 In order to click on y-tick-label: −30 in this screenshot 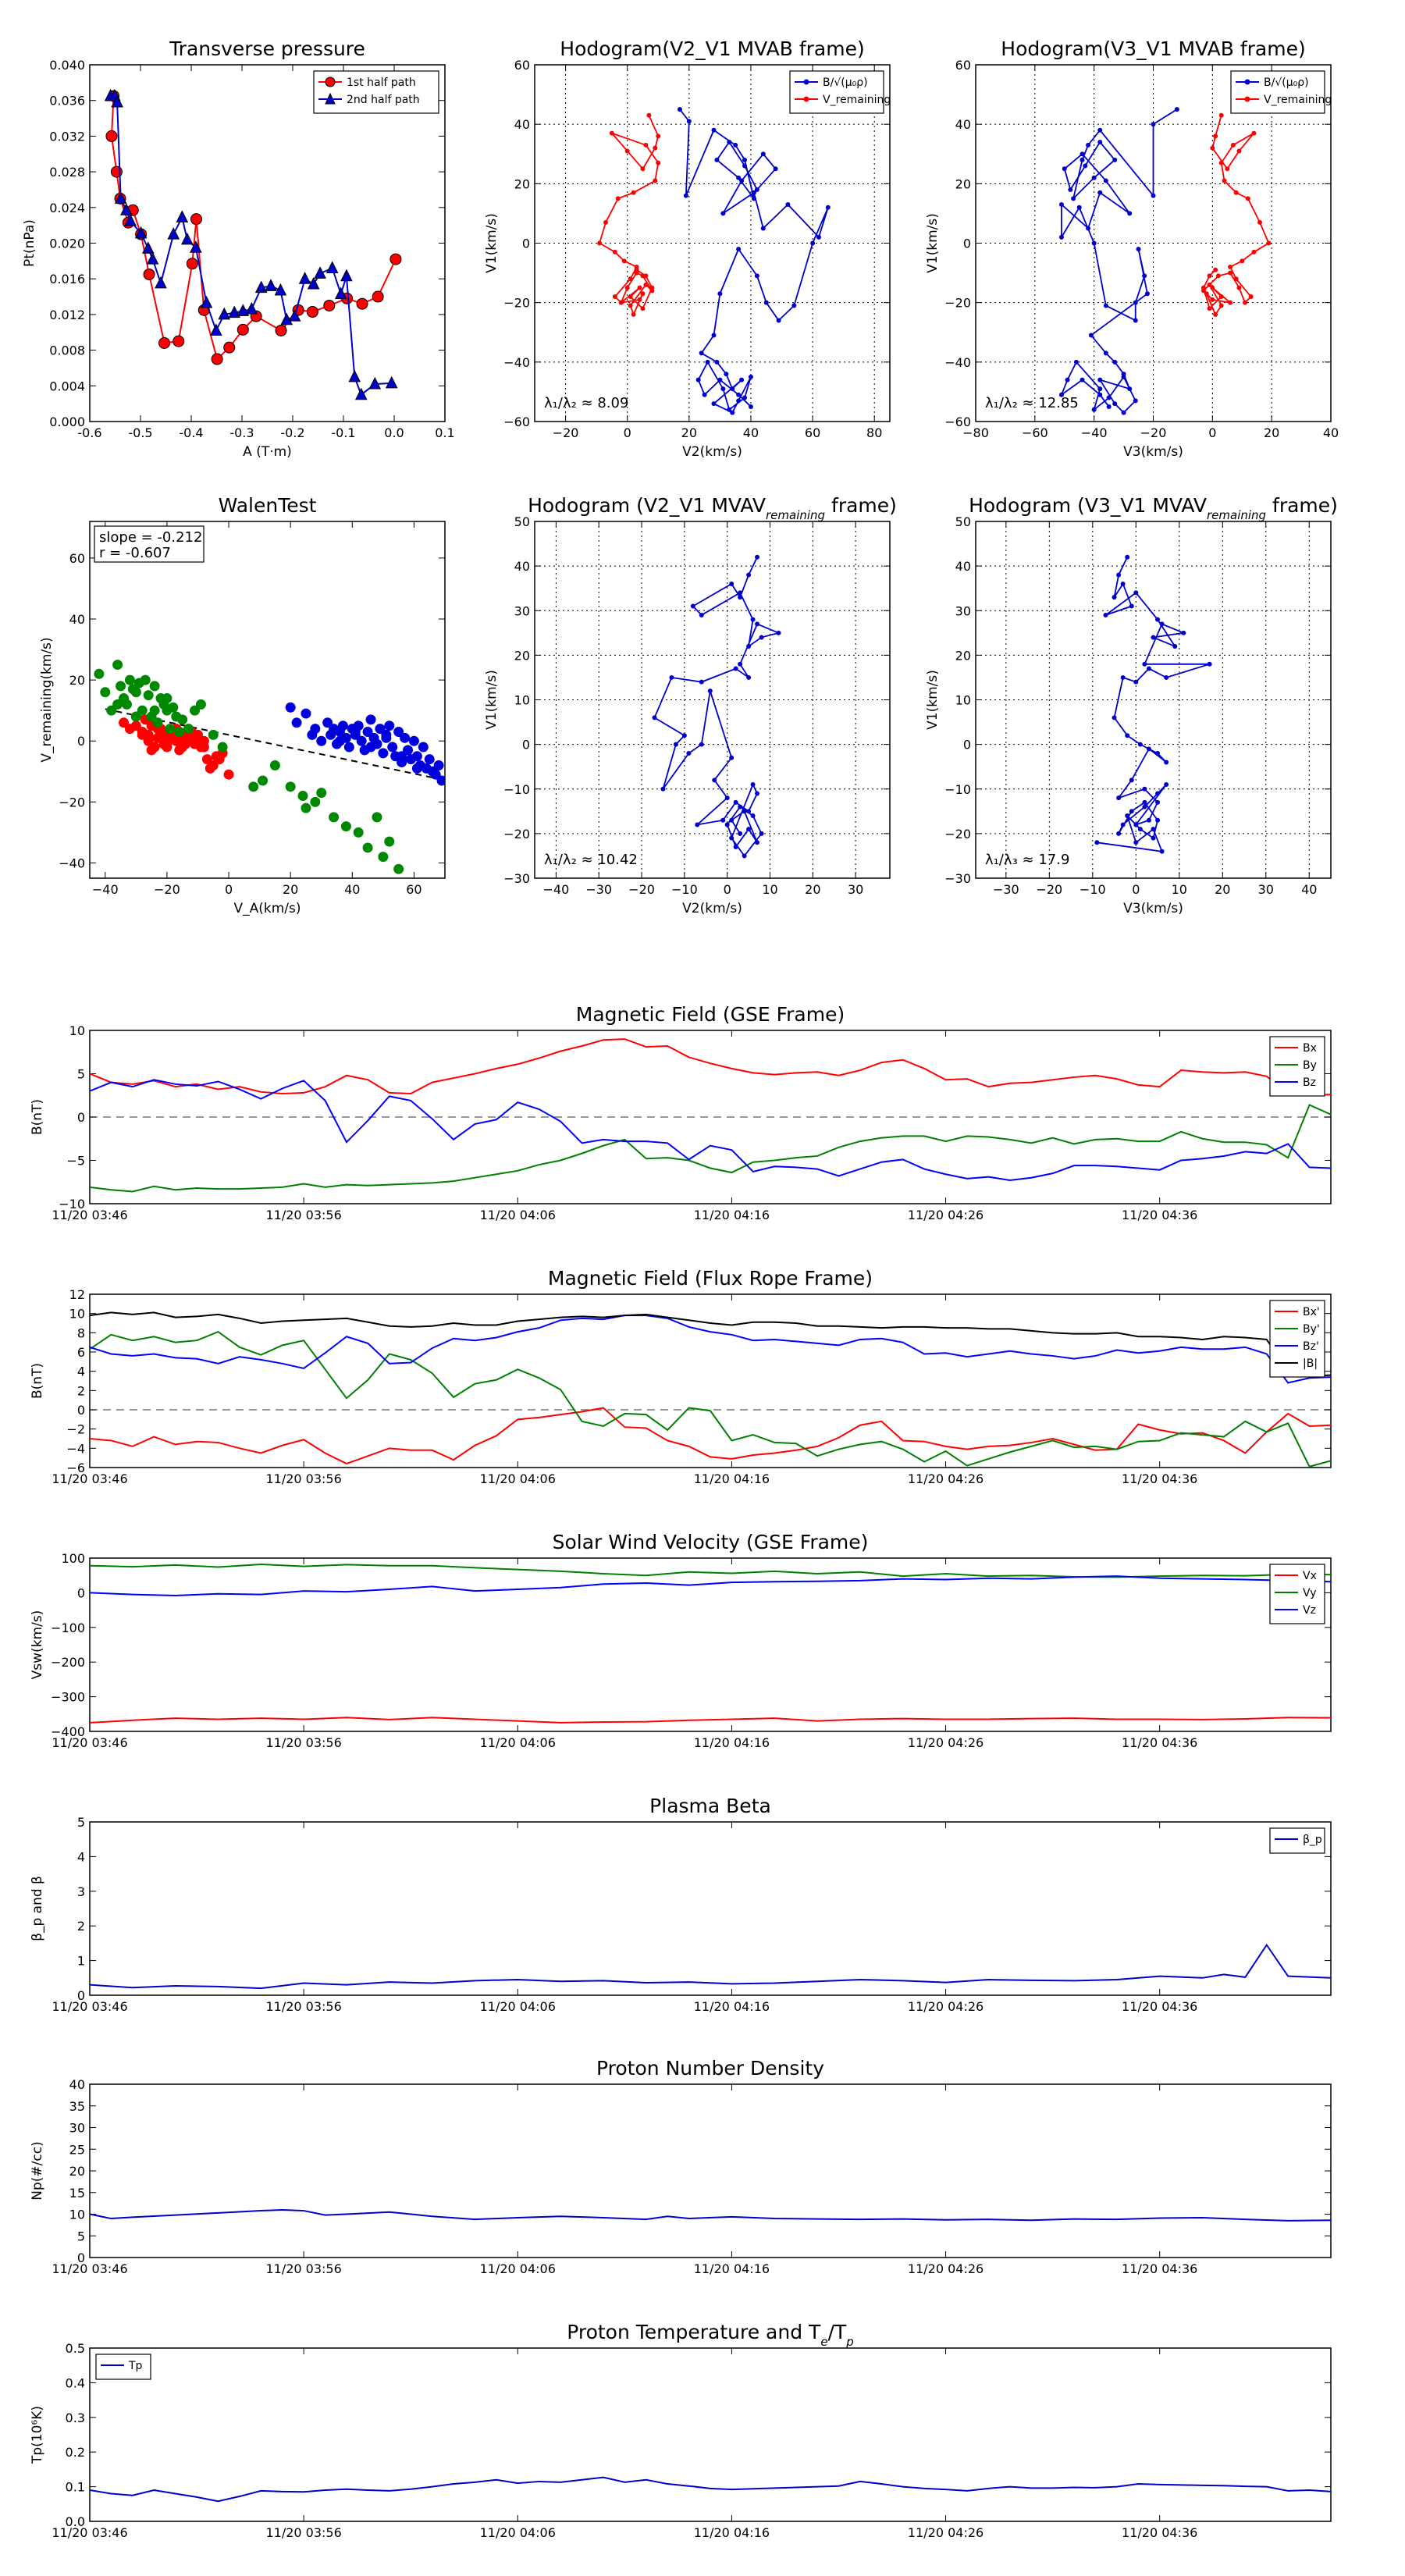, I will do `click(516, 878)`.